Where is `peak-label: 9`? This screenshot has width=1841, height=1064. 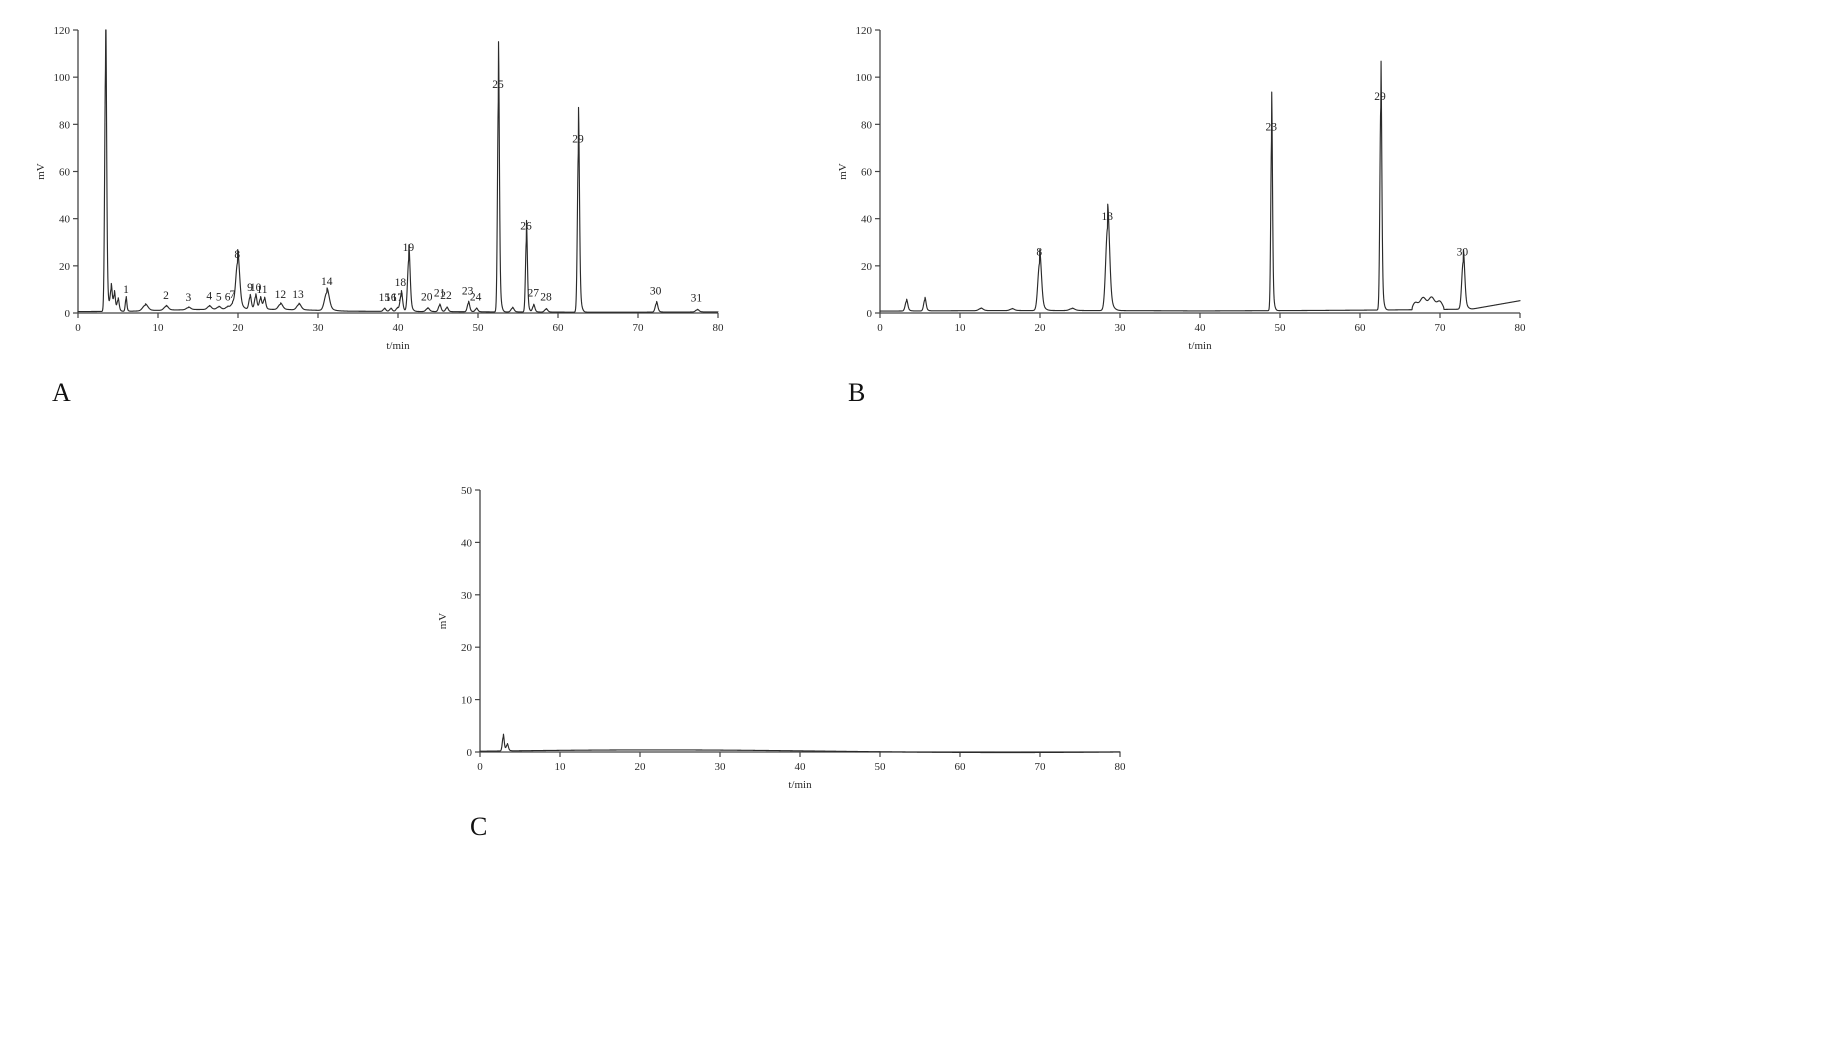 peak-label: 9 is located at coordinates (250, 288).